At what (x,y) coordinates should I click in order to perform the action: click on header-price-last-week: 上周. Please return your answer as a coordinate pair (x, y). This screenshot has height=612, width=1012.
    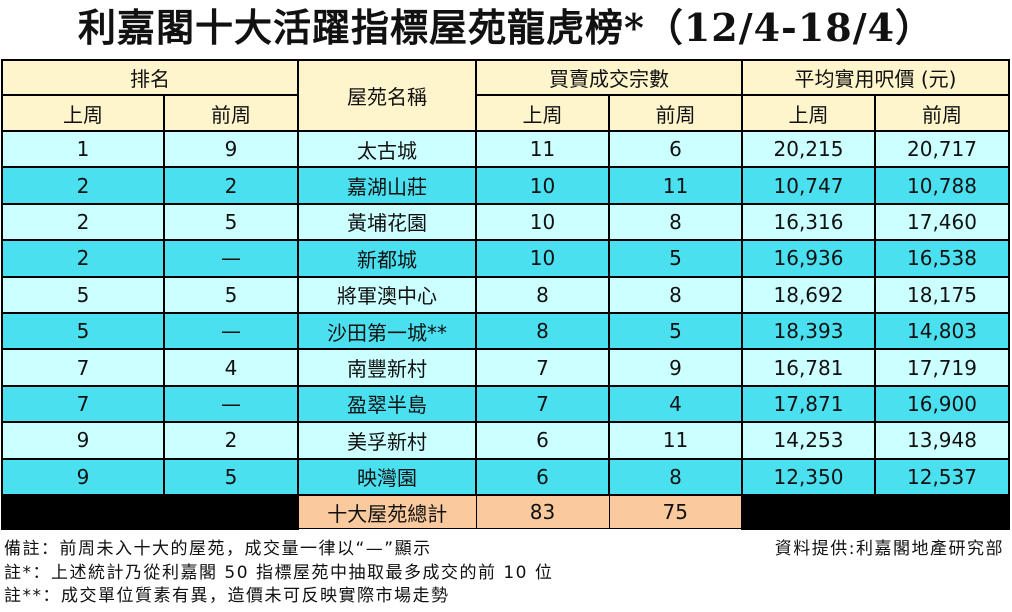
    Looking at the image, I should click on (808, 113).